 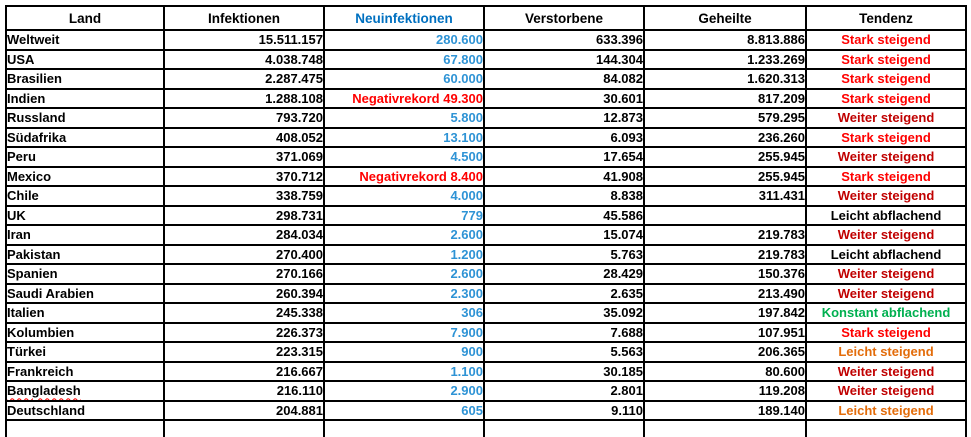 What do you see at coordinates (244, 59) in the screenshot?
I see `cell-infektionen: 4.038.748` at bounding box center [244, 59].